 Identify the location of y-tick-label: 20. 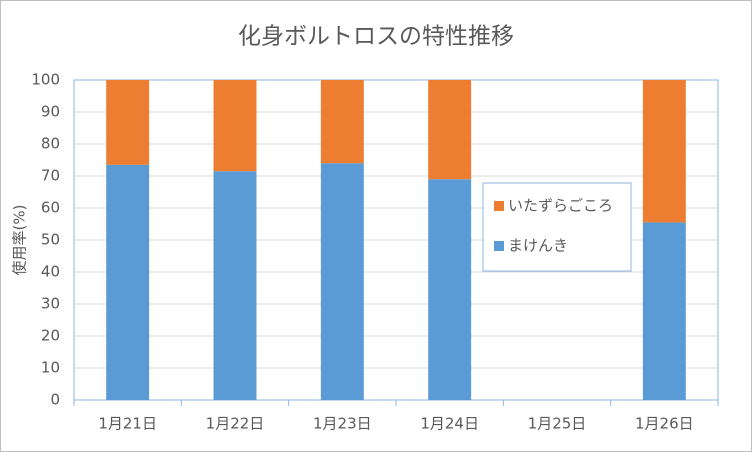
(50, 336).